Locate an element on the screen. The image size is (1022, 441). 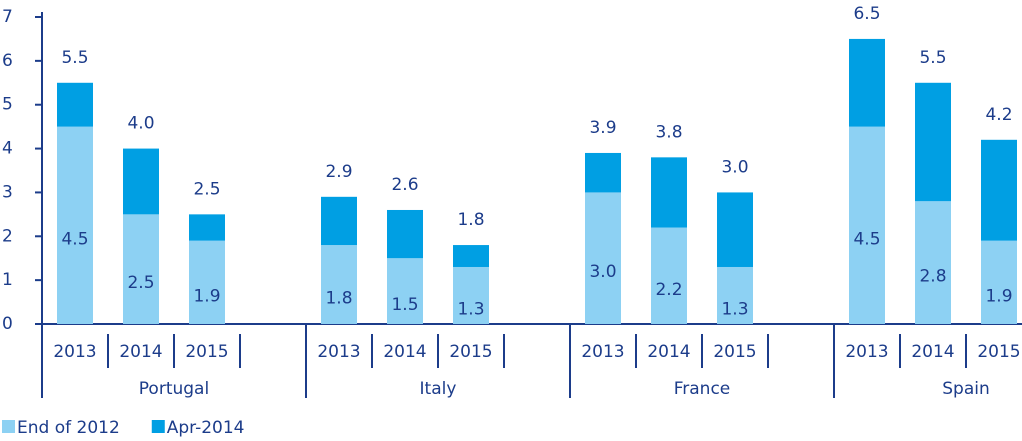
y-tick-label: 0 is located at coordinates (7, 324).